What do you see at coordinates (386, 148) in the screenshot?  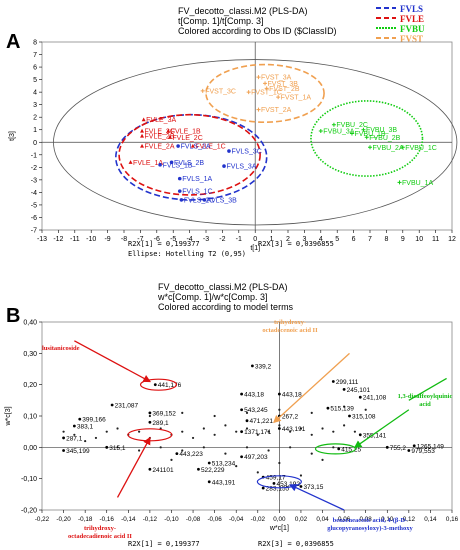 I see `score-point-fvbu-2a: FVBU_2A` at bounding box center [386, 148].